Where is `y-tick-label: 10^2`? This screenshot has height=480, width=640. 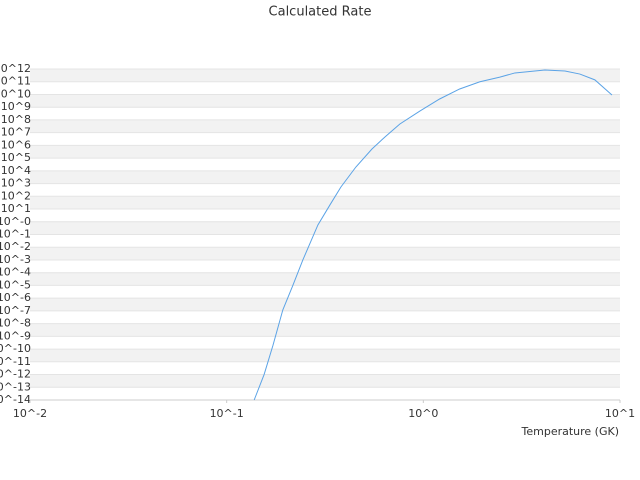 y-tick-label: 10^2 is located at coordinates (16, 195).